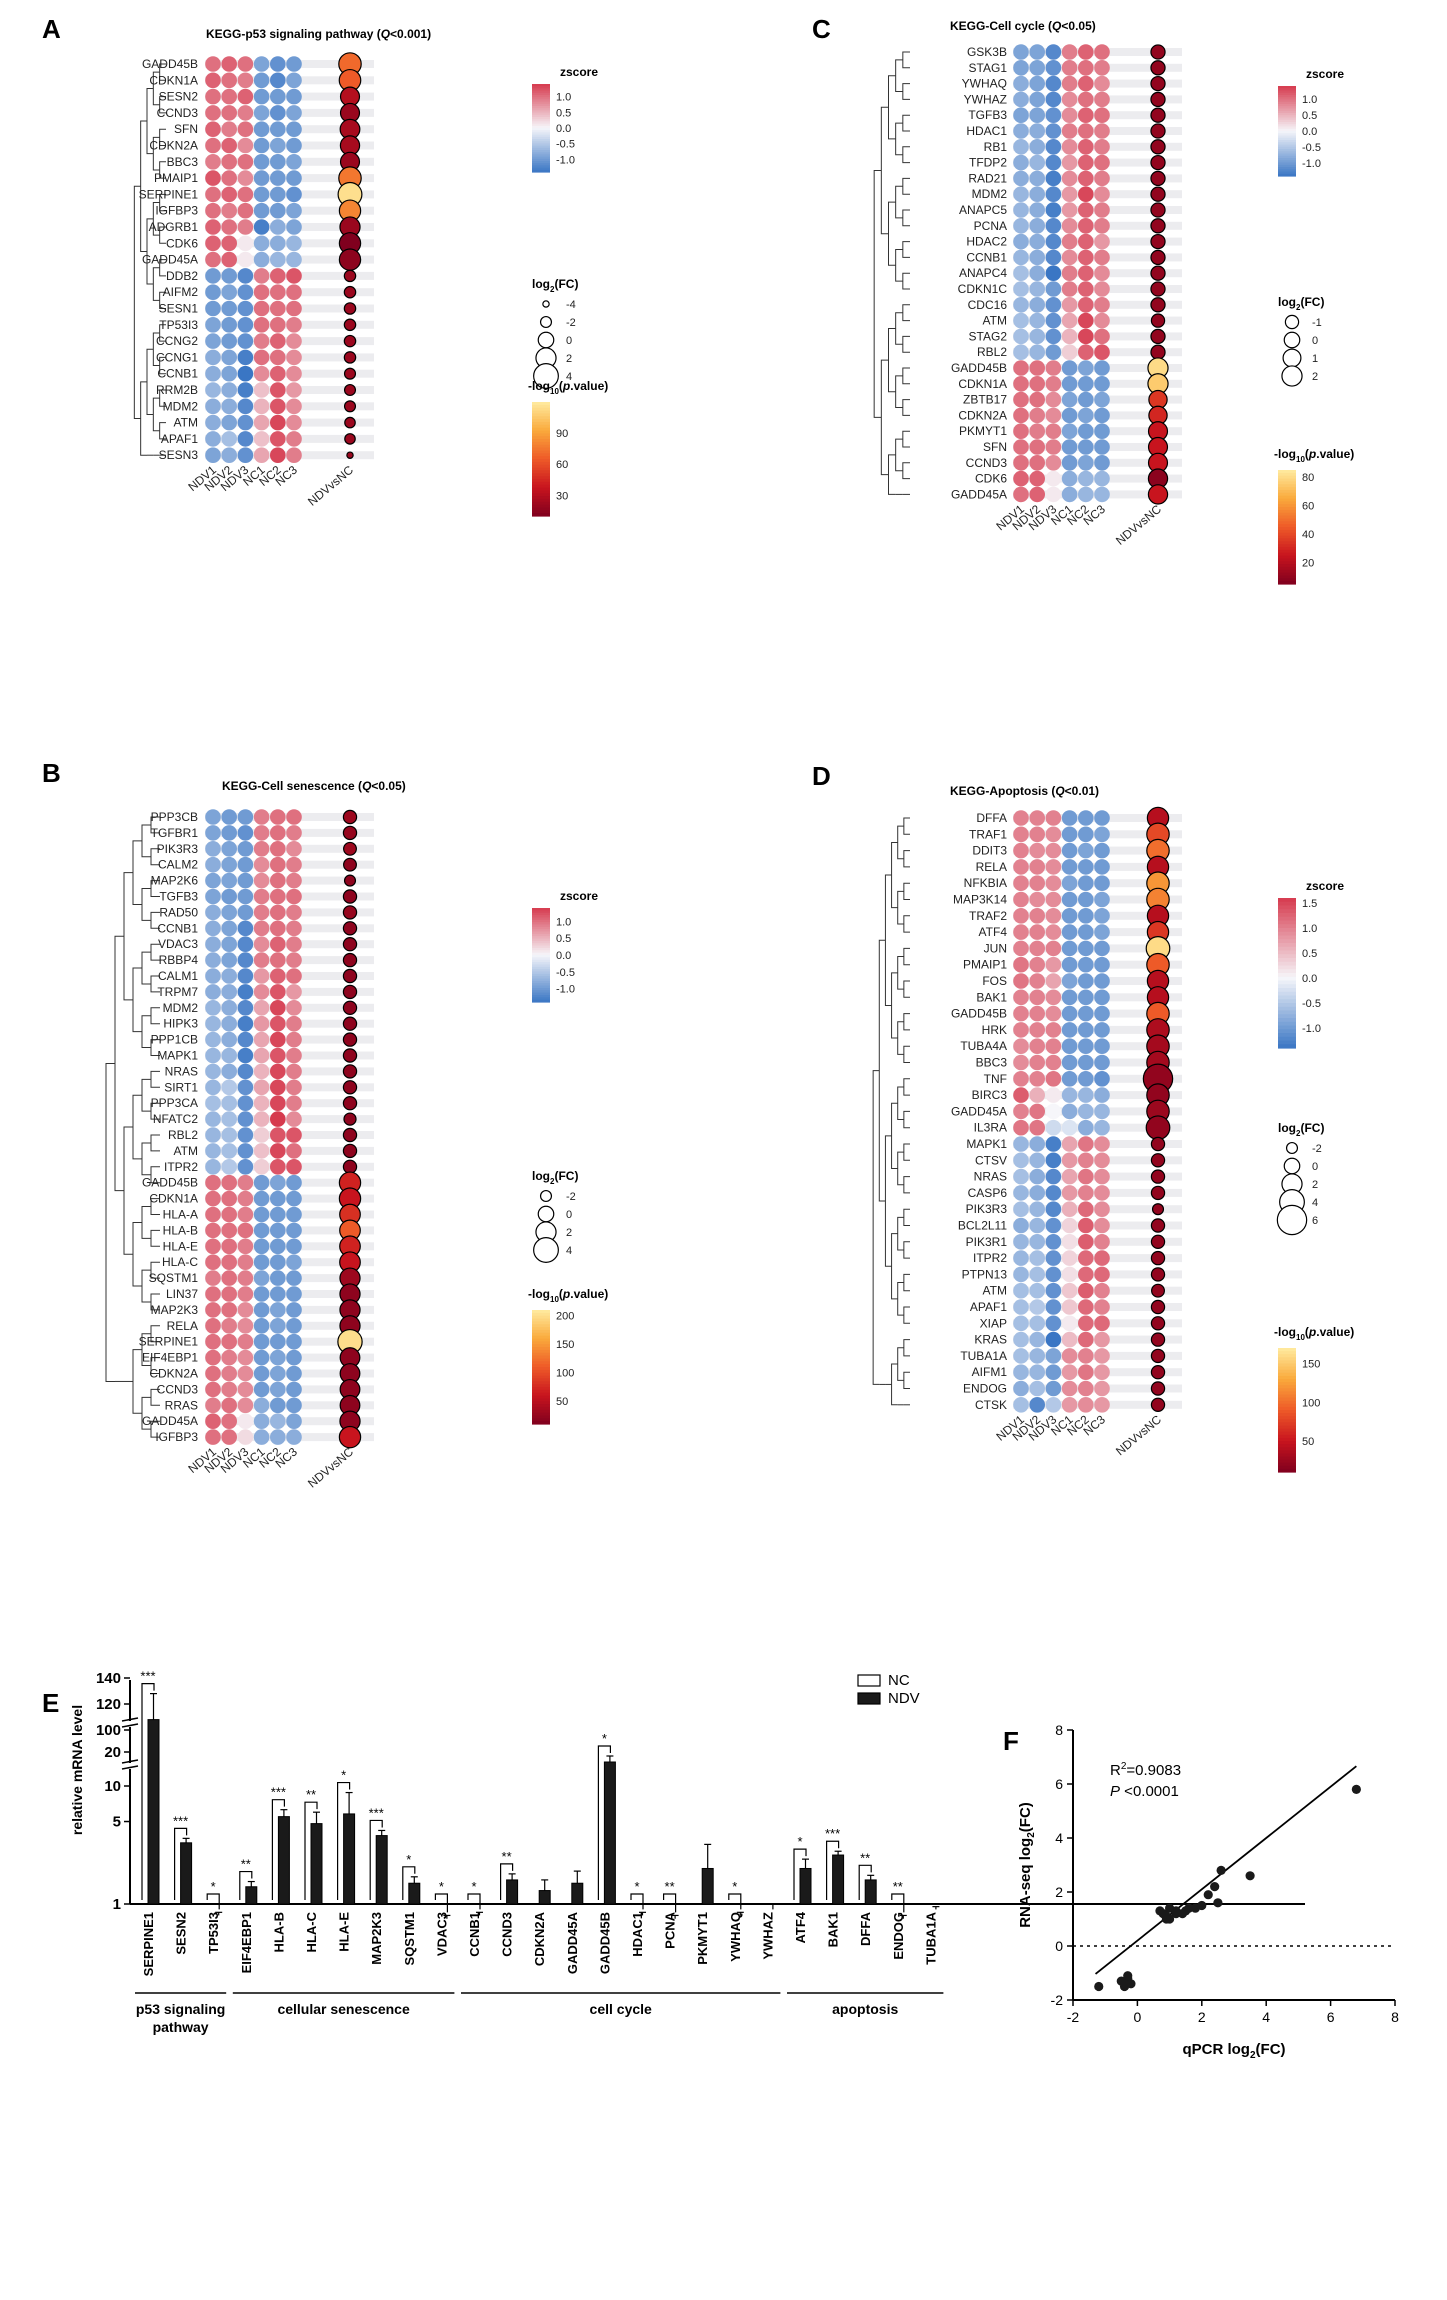 Image resolution: width=1447 pixels, height=2300 pixels. What do you see at coordinates (147, 1676) in the screenshot?
I see `significance-stars: ***` at bounding box center [147, 1676].